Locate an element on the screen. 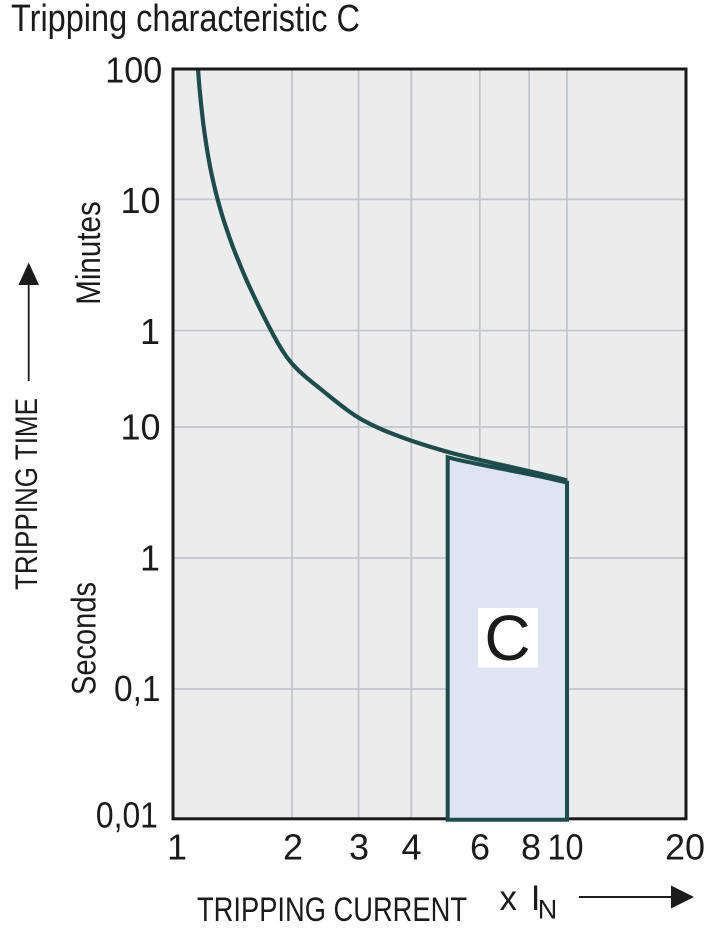 The image size is (720, 928). svg-text: Minutes is located at coordinates (89, 253).